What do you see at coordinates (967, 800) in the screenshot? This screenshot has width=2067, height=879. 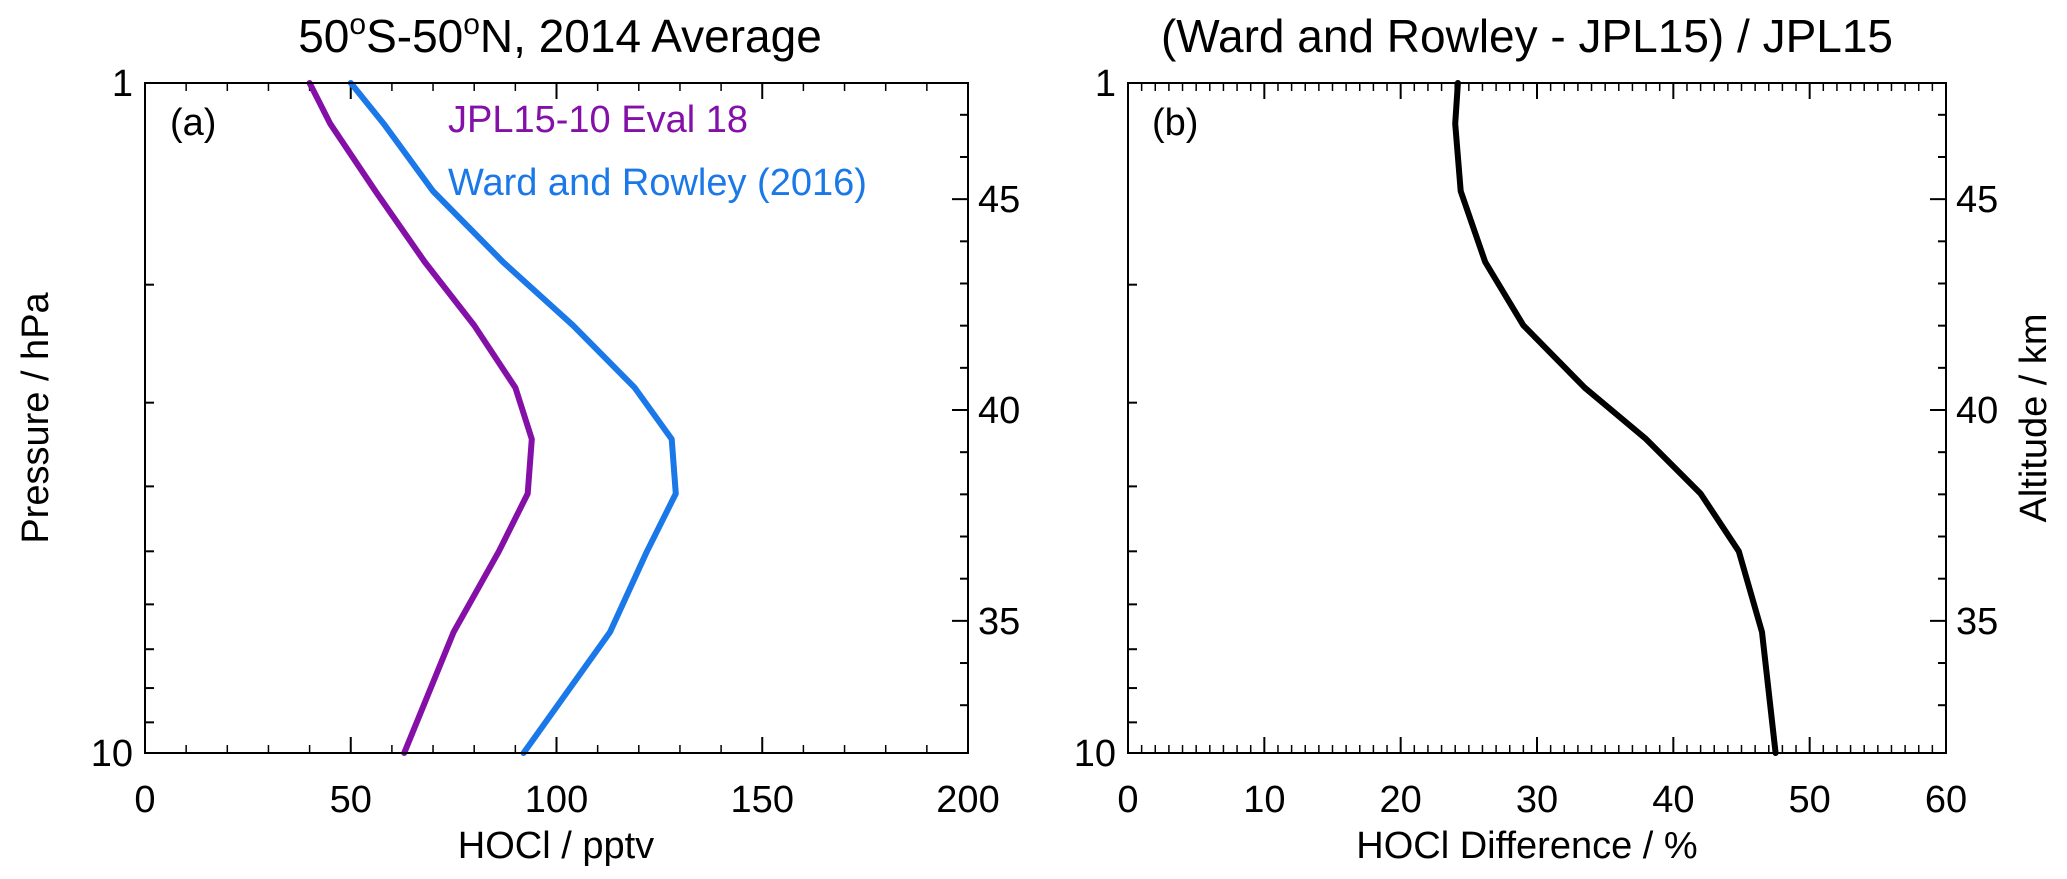 I see `x-tick-label: 200` at bounding box center [967, 800].